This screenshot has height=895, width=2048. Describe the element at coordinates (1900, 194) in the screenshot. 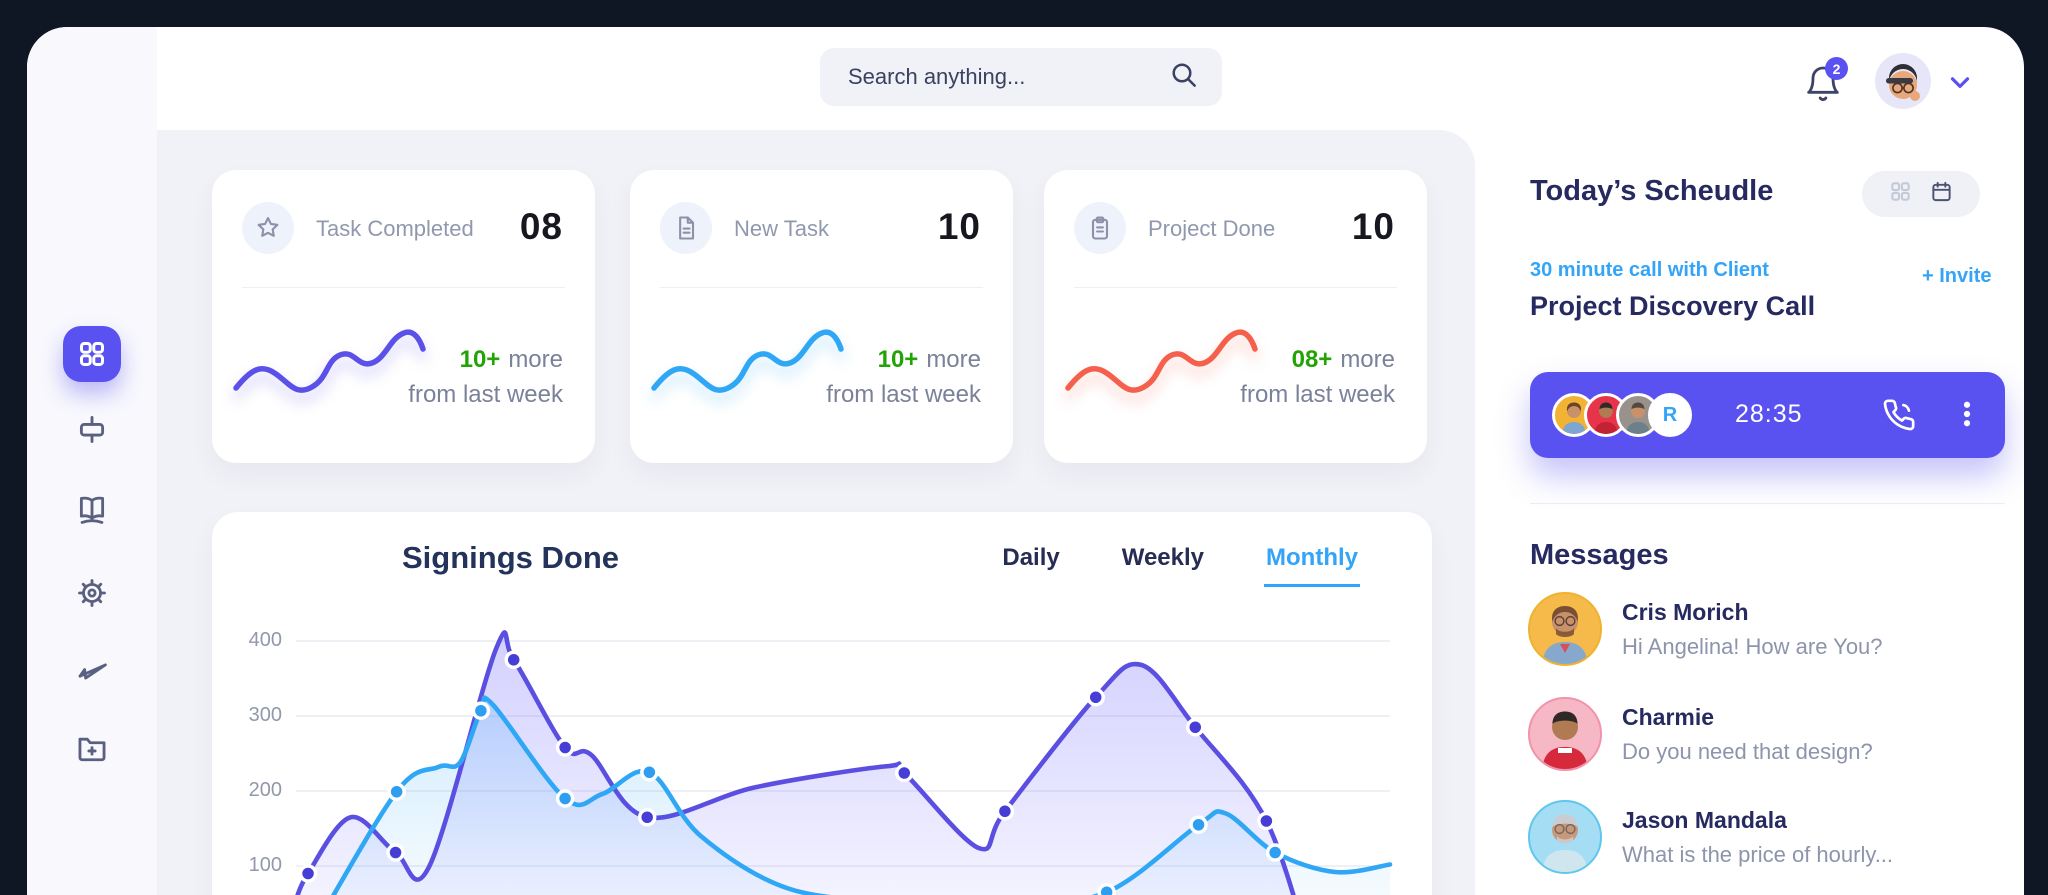

I see `grid-view-icon` at that location.